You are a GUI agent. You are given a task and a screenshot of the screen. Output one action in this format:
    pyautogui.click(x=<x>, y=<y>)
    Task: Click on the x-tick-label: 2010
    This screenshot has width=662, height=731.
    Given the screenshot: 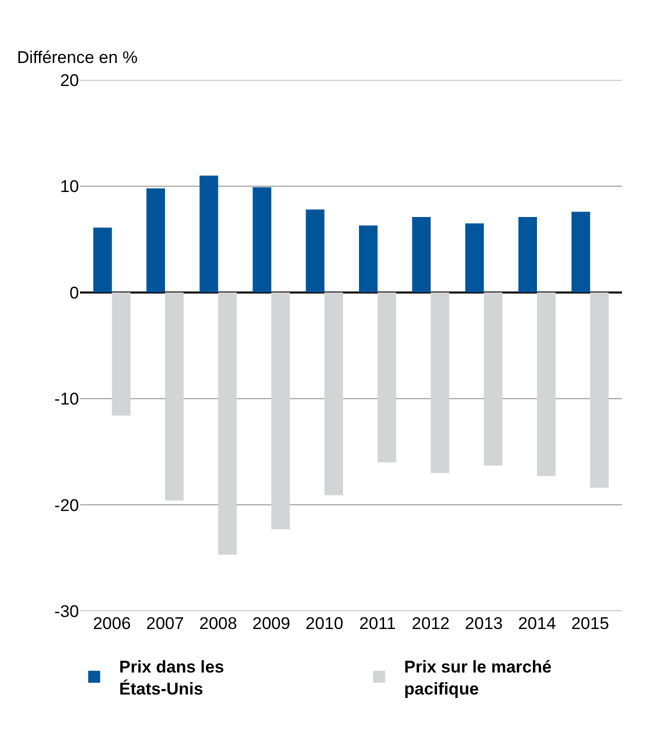 What is the action you would take?
    pyautogui.click(x=325, y=623)
    